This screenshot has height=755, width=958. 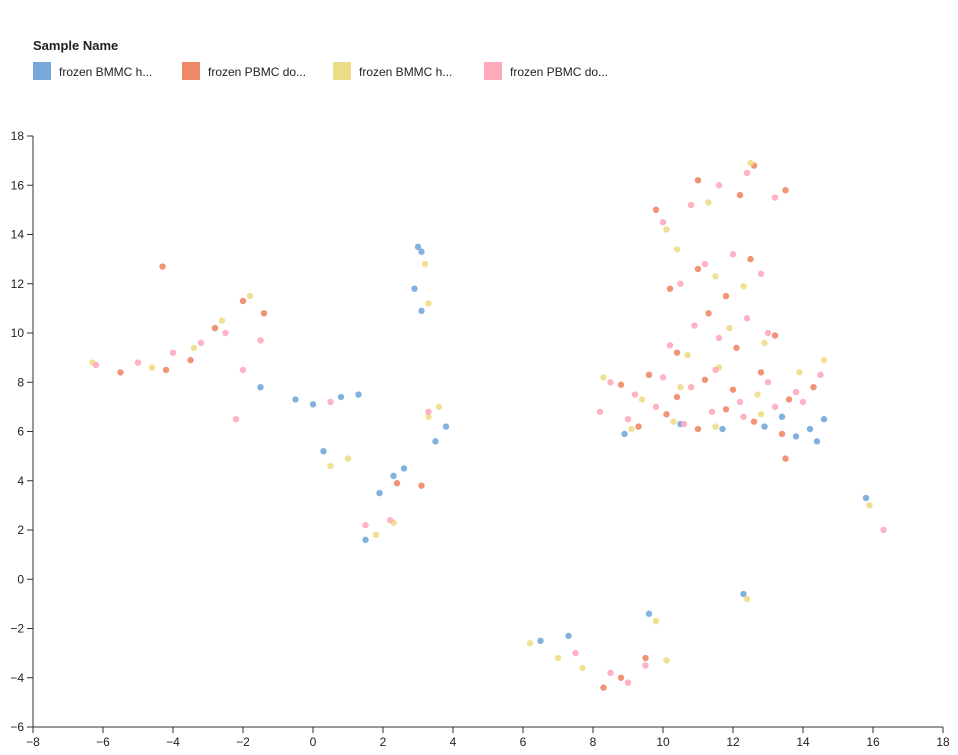 What do you see at coordinates (20, 579) in the screenshot?
I see `y-tick-label: 0` at bounding box center [20, 579].